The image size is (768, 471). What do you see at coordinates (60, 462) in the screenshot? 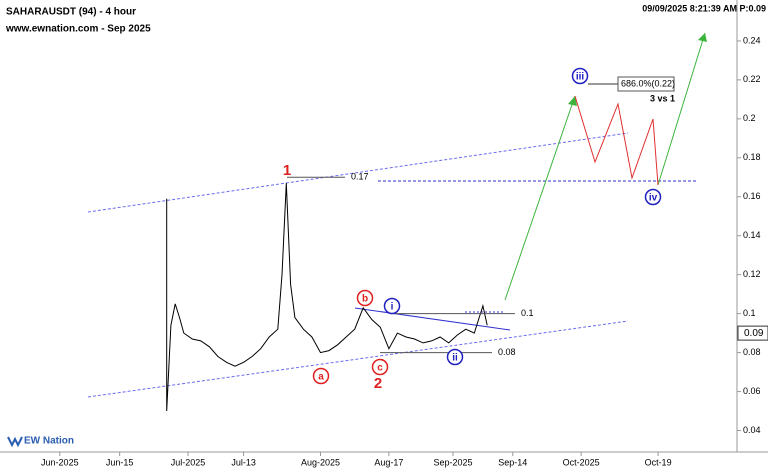
I see `x-tick-label: Jun-2025` at bounding box center [60, 462].